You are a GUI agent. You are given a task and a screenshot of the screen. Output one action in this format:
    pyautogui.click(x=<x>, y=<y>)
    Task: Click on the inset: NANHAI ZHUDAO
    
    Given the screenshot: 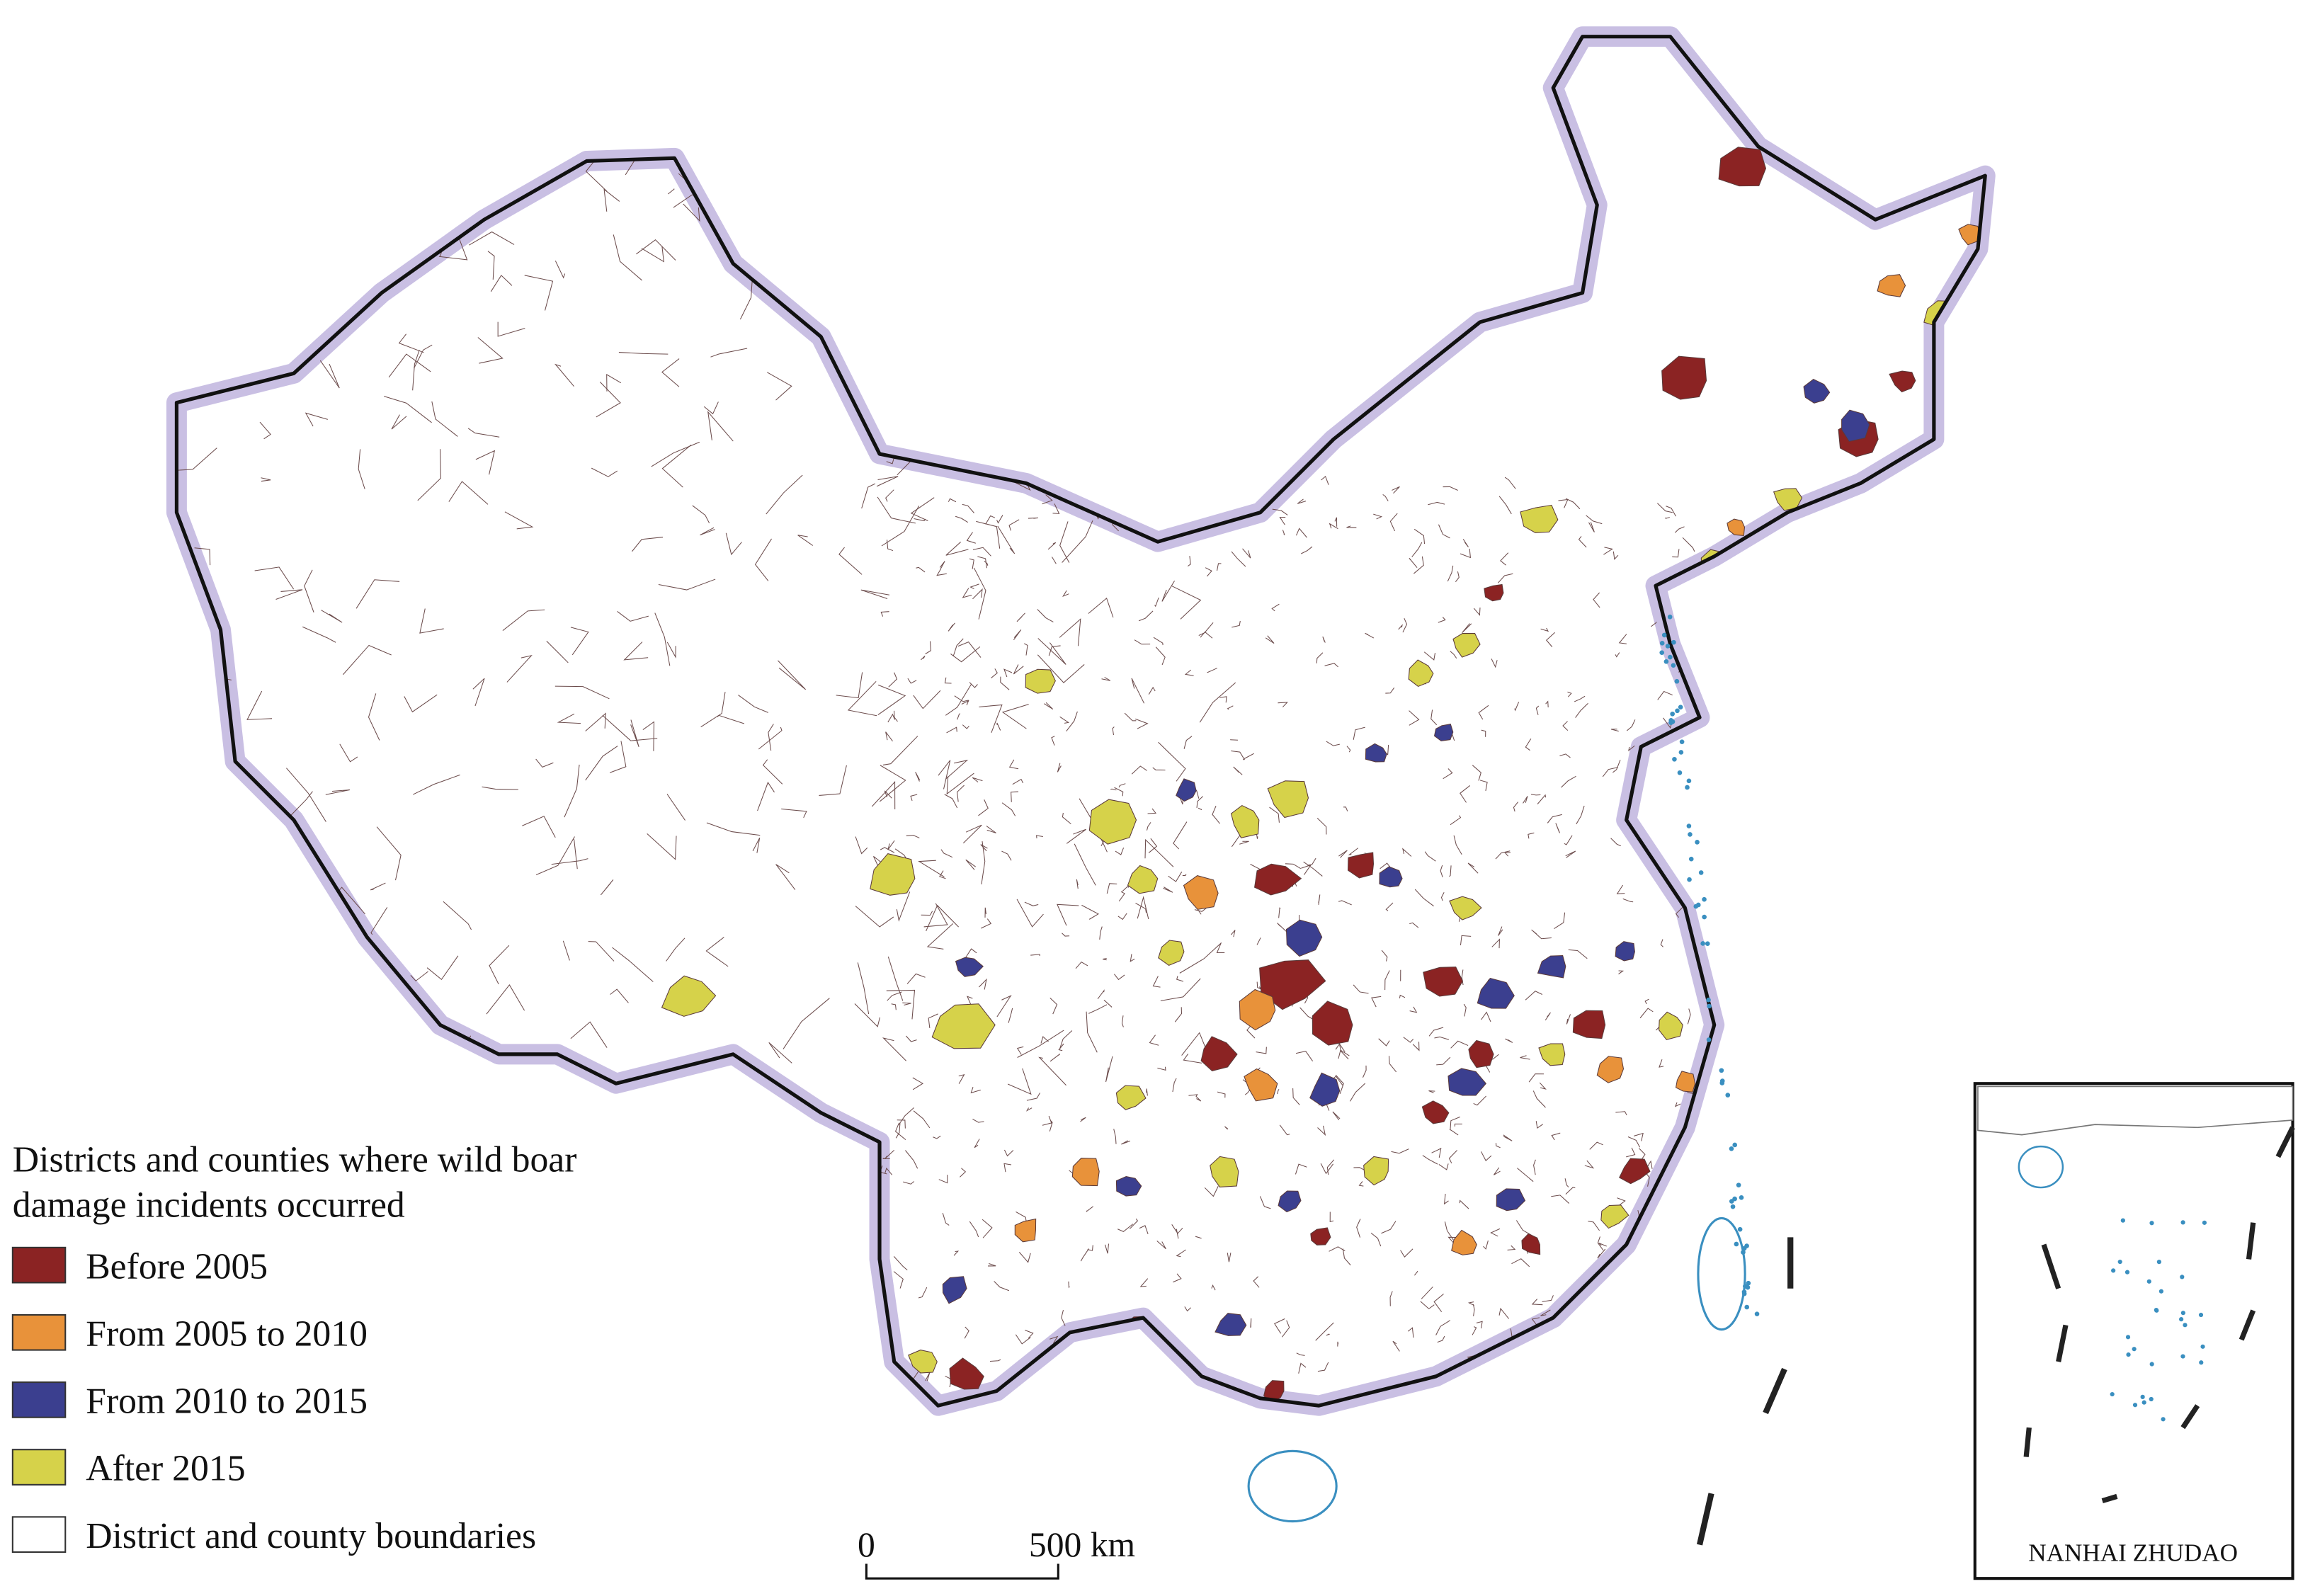 What is the action you would take?
    pyautogui.click(x=2134, y=1331)
    